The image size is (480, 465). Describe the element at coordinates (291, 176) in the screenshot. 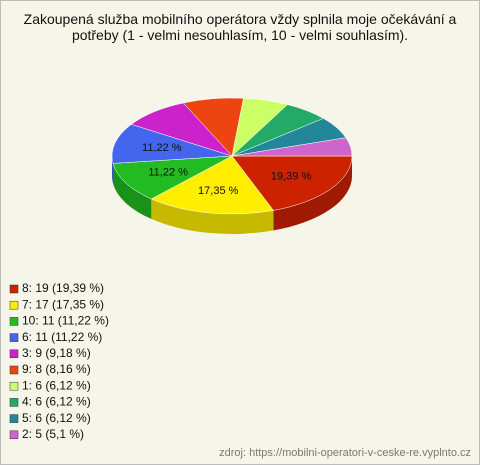

I see `slice-label: 19,39 %` at that location.